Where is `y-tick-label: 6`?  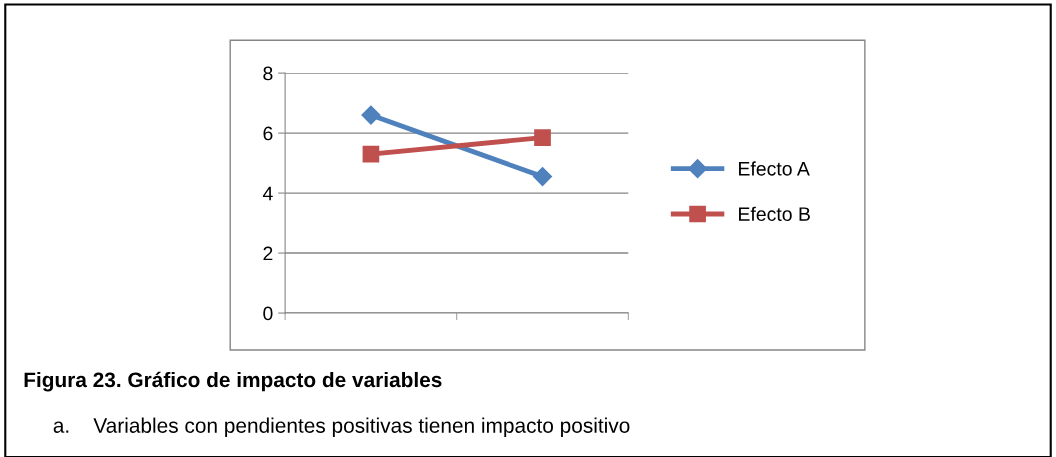
y-tick-label: 6 is located at coordinates (268, 133).